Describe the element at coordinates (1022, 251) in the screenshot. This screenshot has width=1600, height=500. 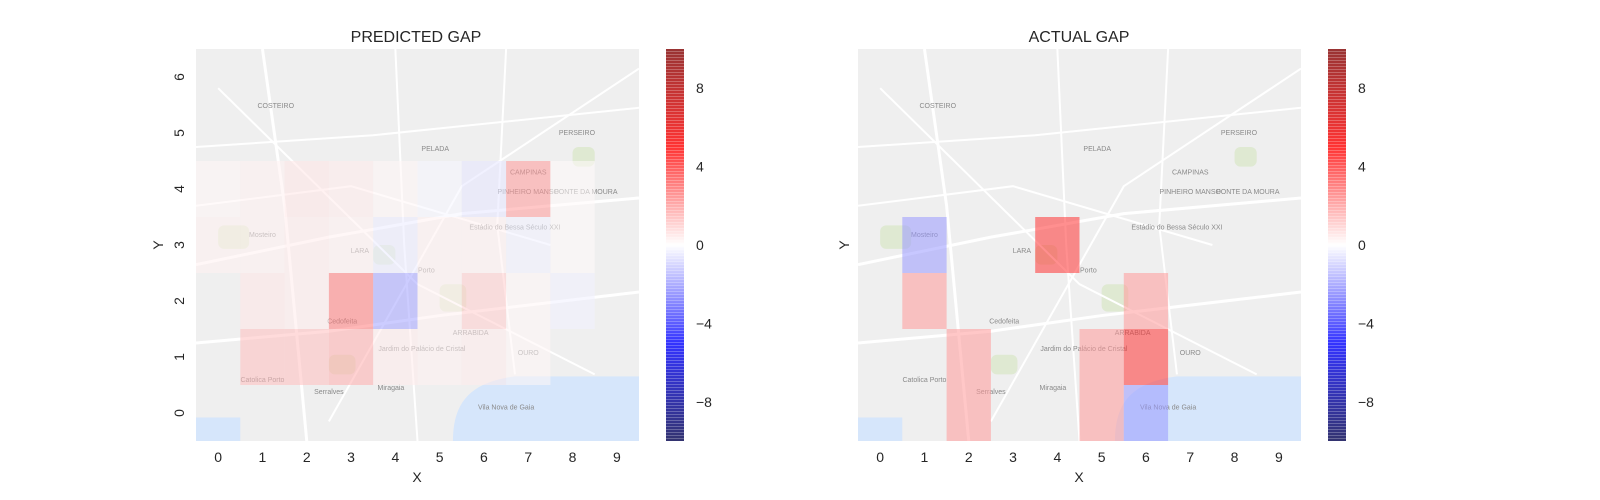
I see `map-place-label: LARA` at that location.